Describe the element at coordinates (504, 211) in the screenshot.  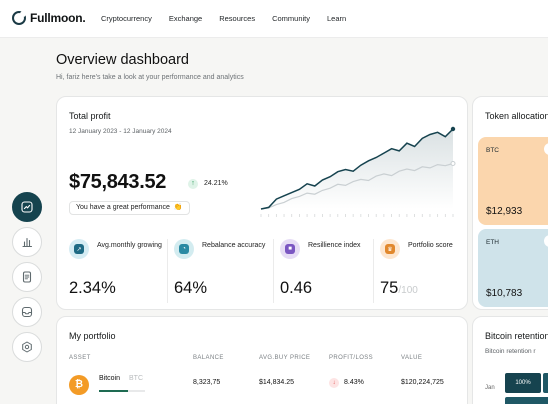
I see `token-value: $12,933` at that location.